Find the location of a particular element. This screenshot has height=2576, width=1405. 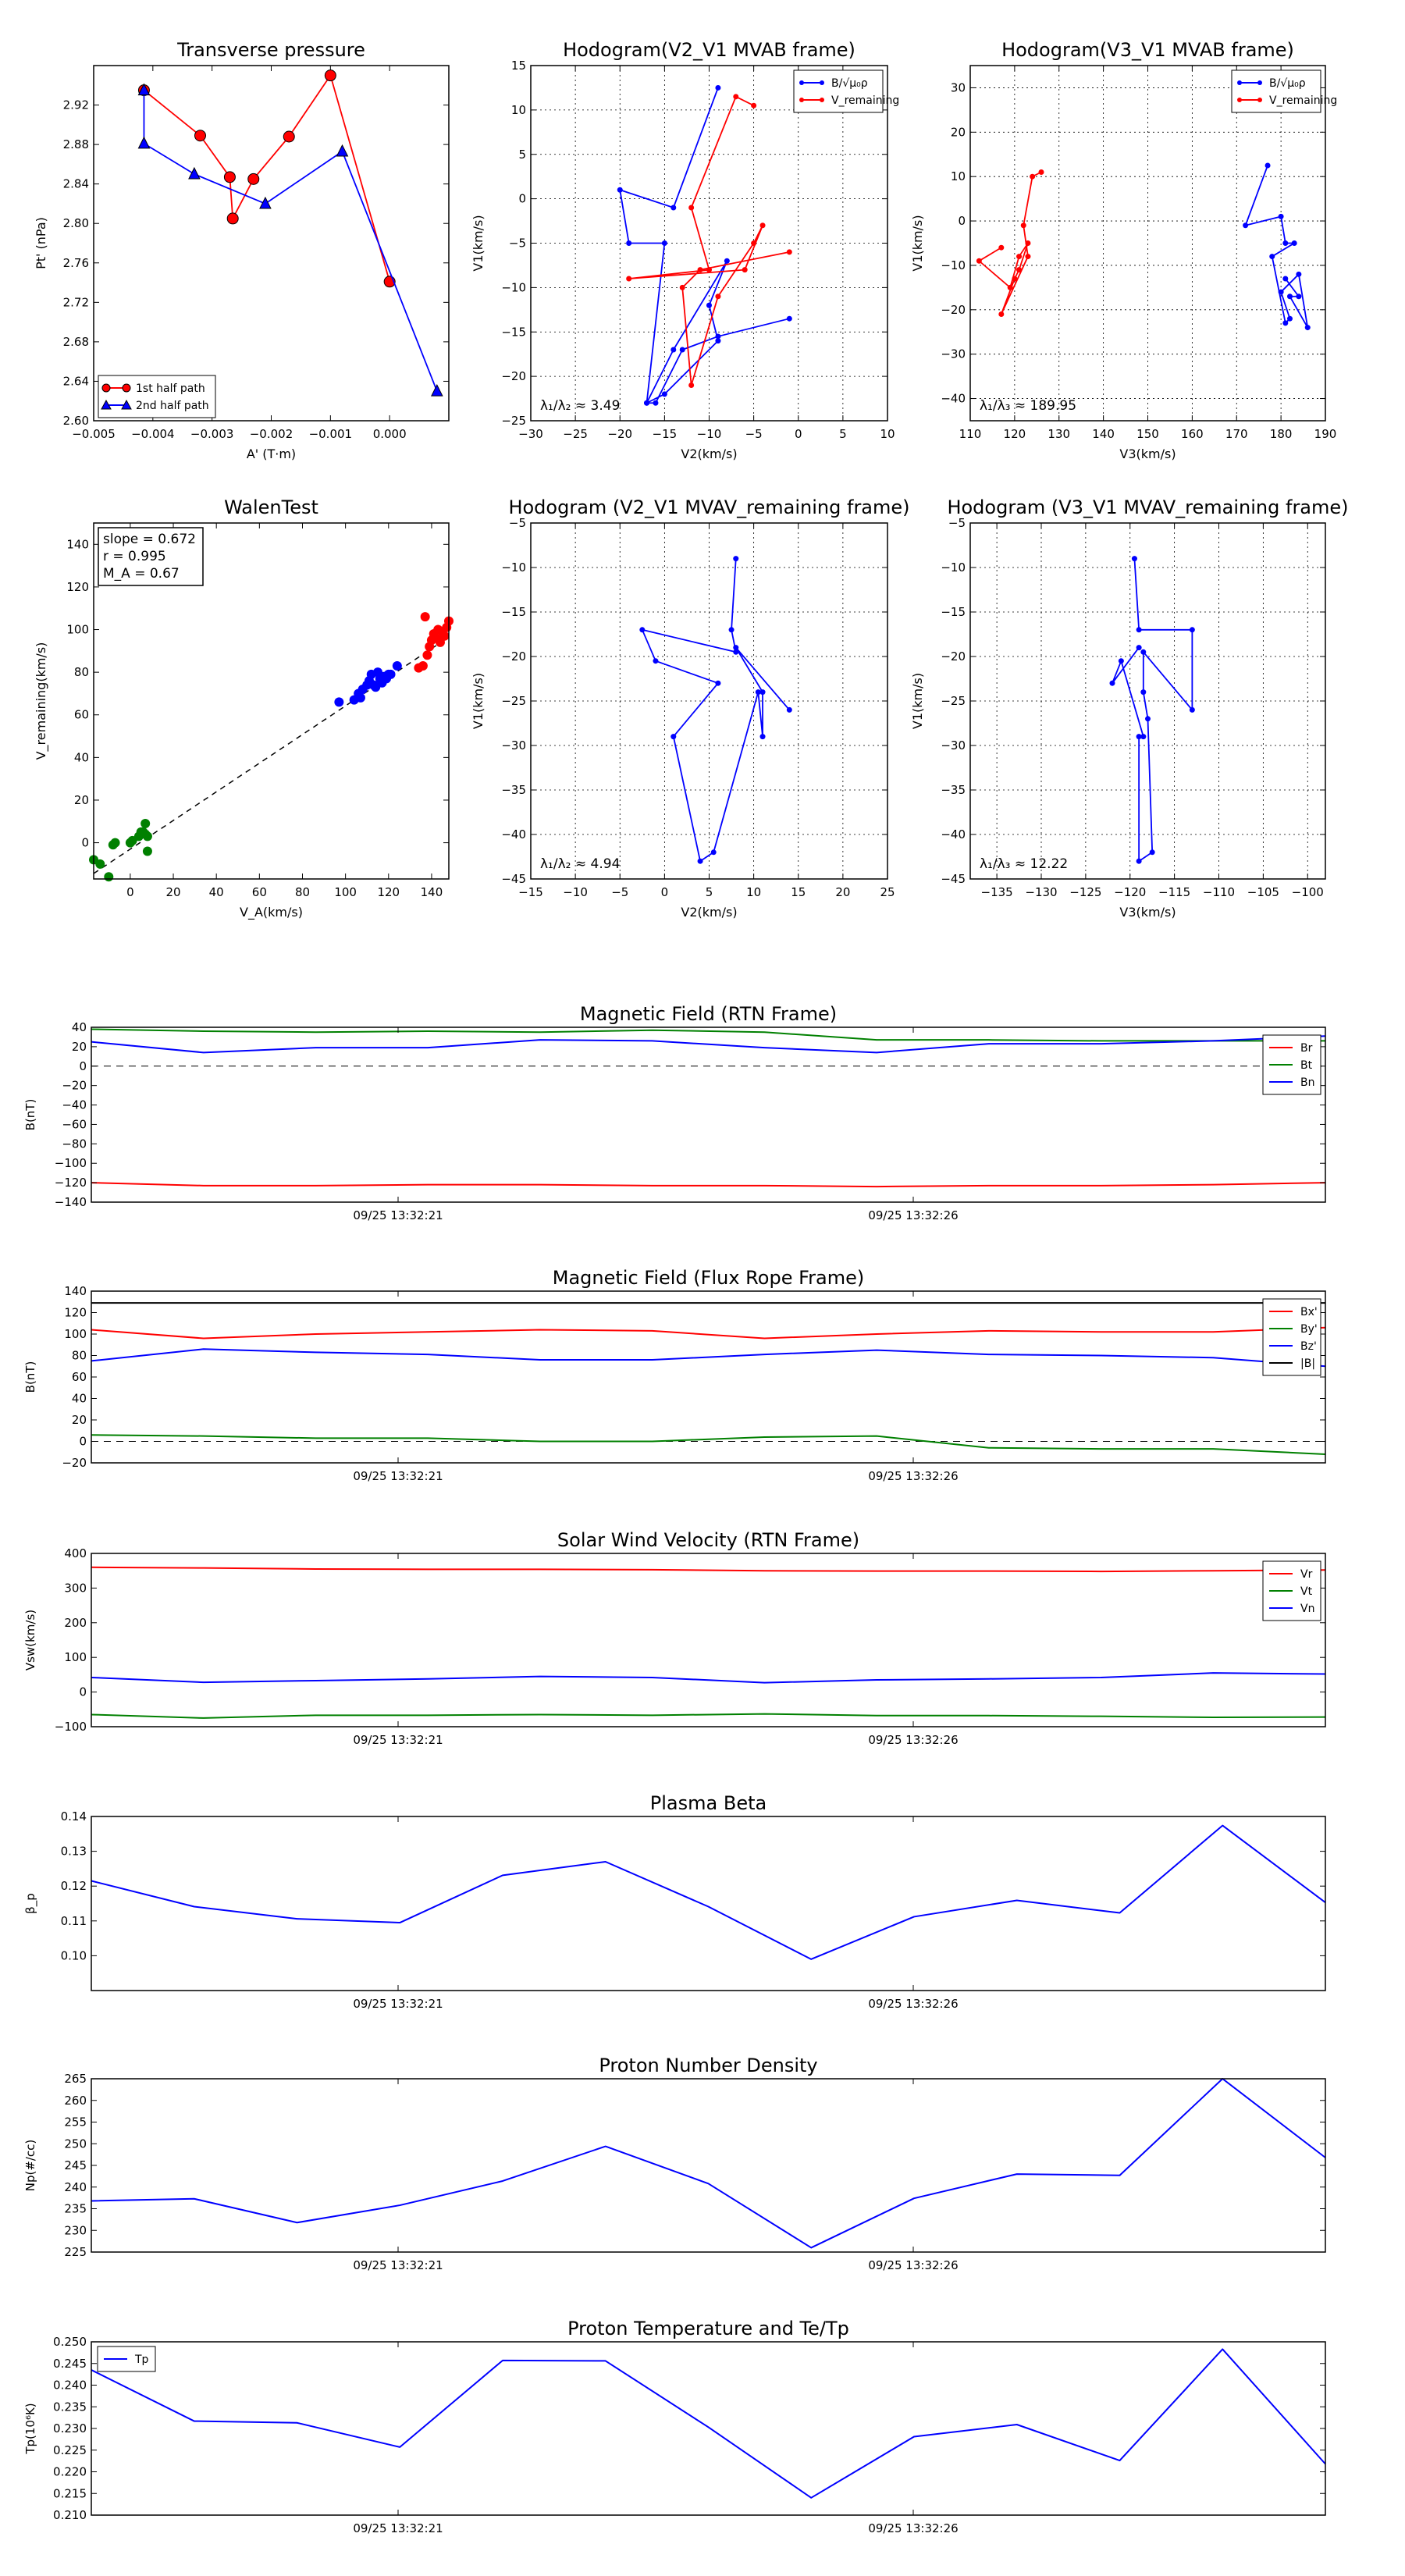

y-tick-label: −45 is located at coordinates (513, 879).